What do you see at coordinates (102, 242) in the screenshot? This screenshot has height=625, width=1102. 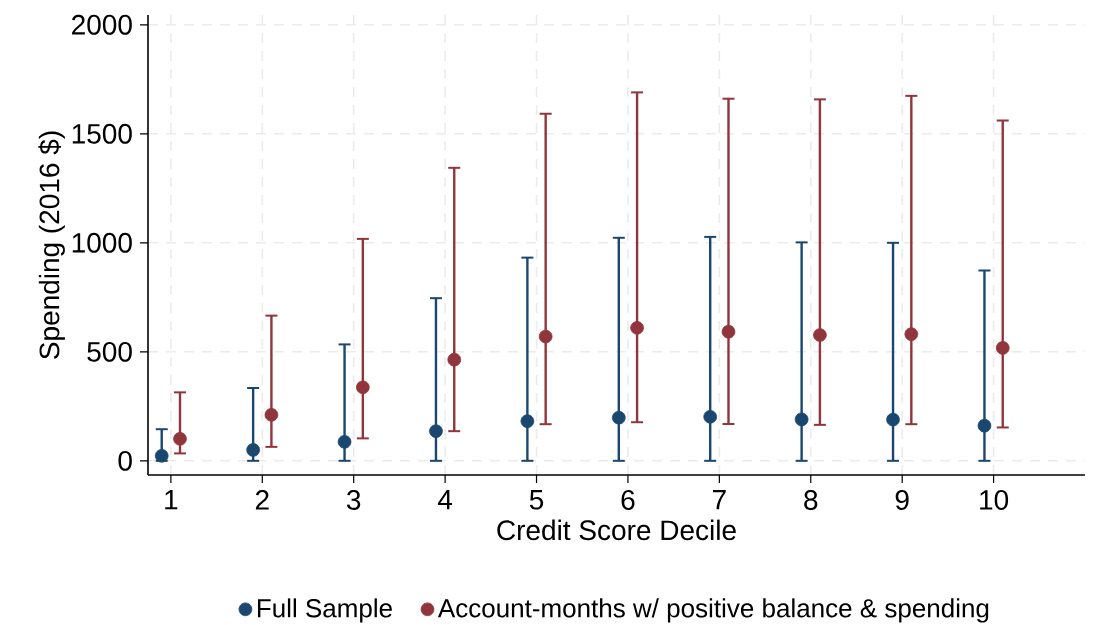 I see `y-tick-label: 1000` at bounding box center [102, 242].